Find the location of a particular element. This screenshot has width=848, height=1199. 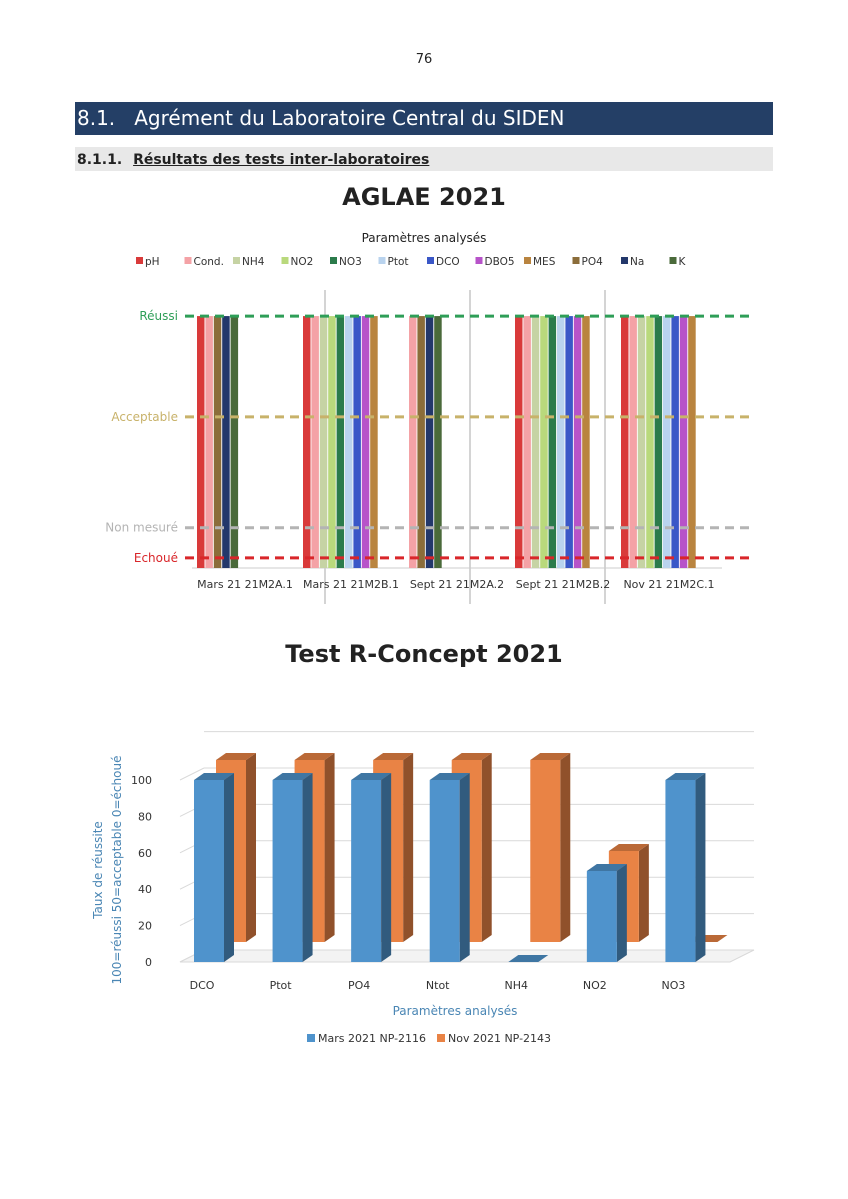

section-number: 8.1. is located at coordinates (96, 118).